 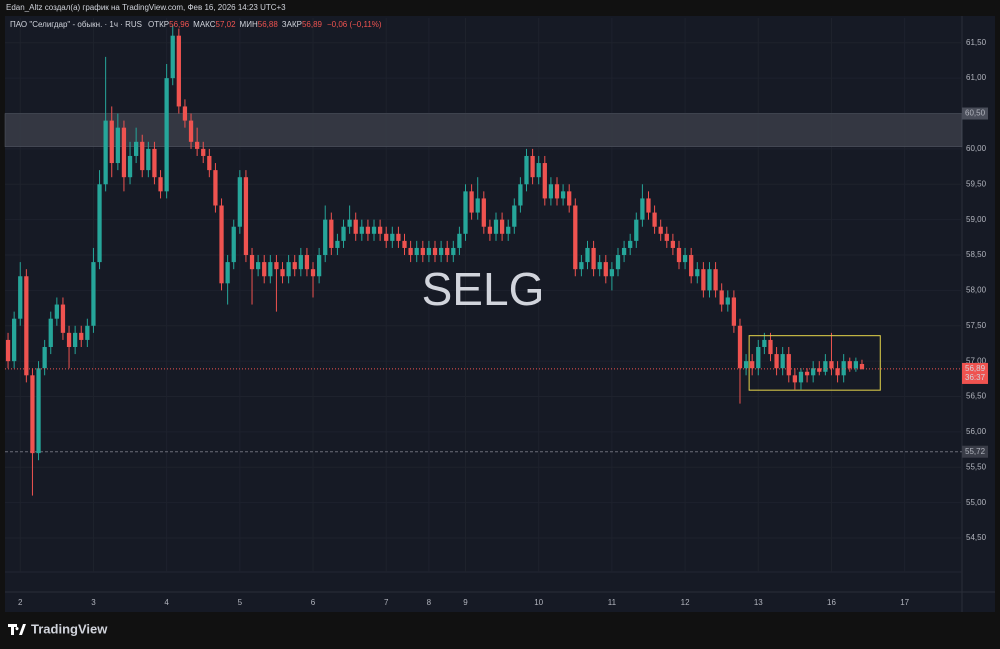 I want to click on price-label: 56,89, so click(x=975, y=368).